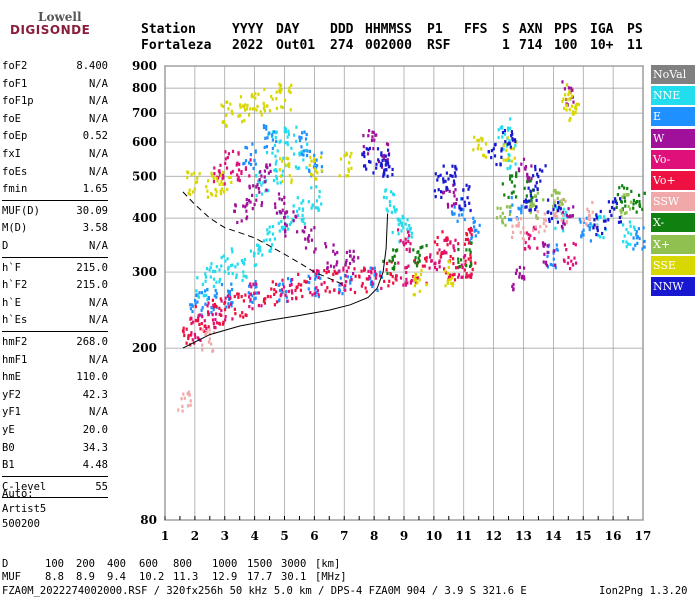 This screenshot has height=600, width=700. Describe the element at coordinates (55, 229) in the screenshot. I see `param-row: M(D) 3.58` at that location.